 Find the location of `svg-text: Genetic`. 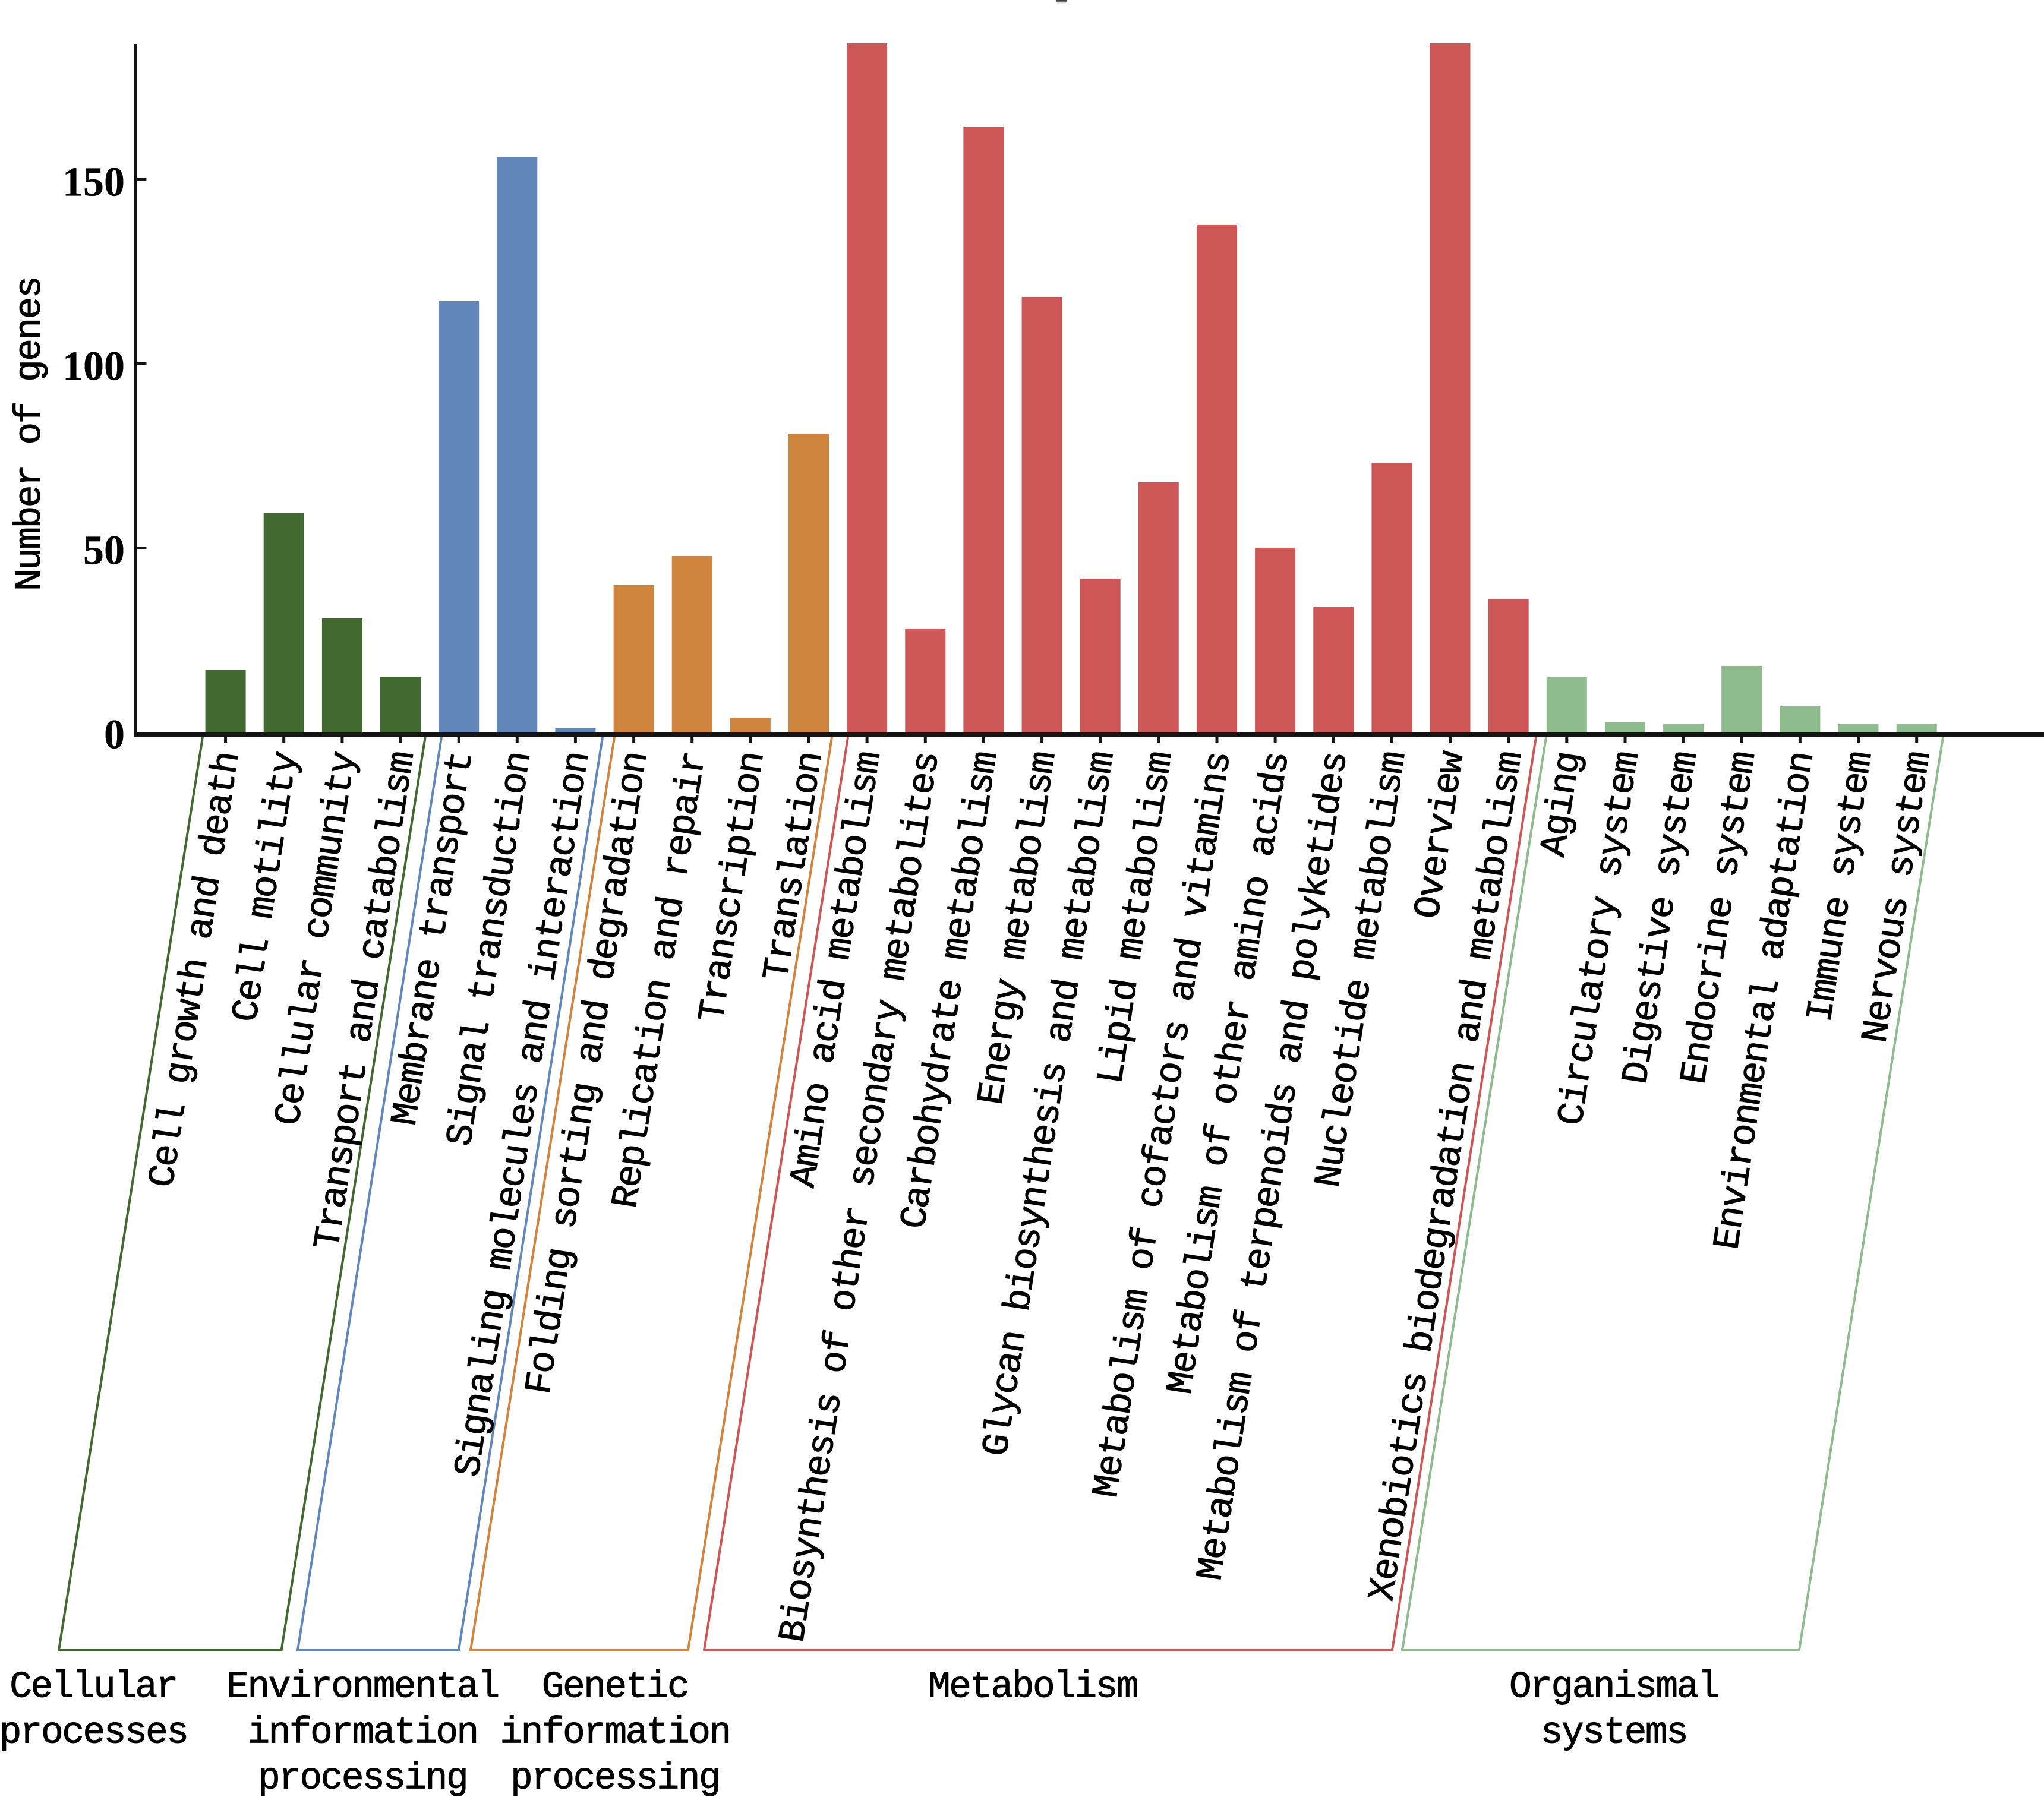

svg-text: Genetic is located at coordinates (615, 1687).